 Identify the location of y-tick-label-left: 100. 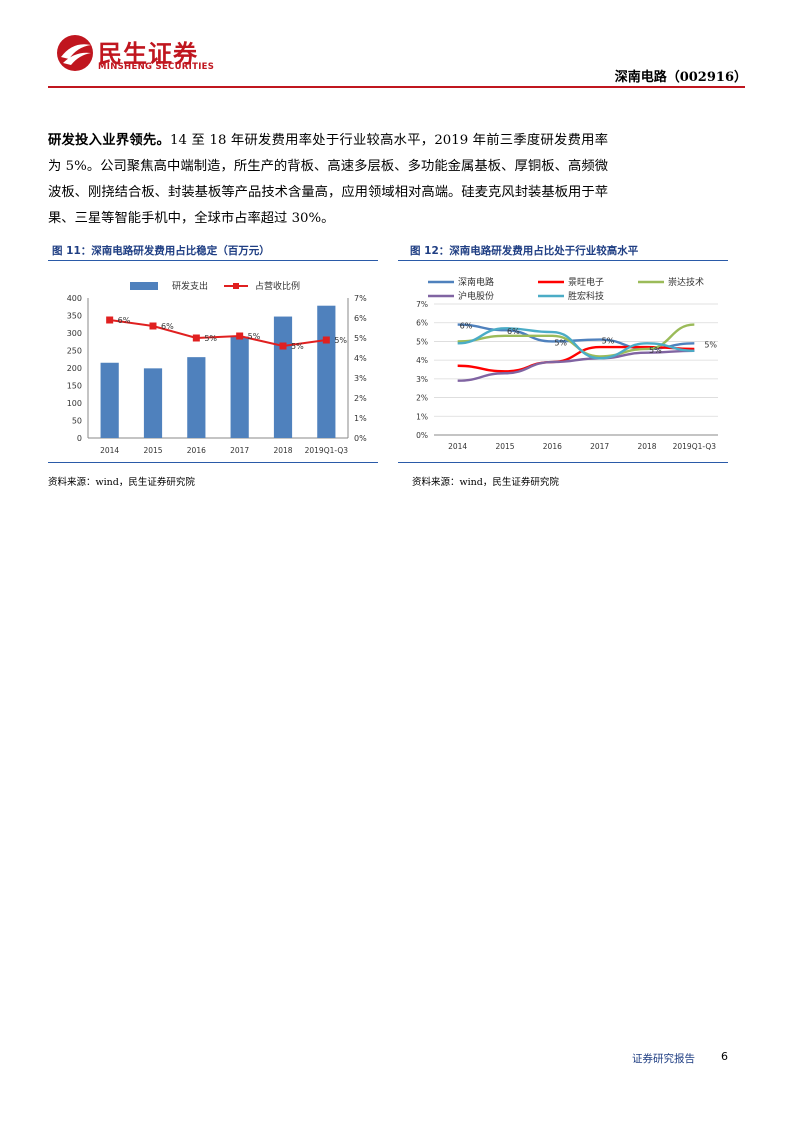
(74, 403).